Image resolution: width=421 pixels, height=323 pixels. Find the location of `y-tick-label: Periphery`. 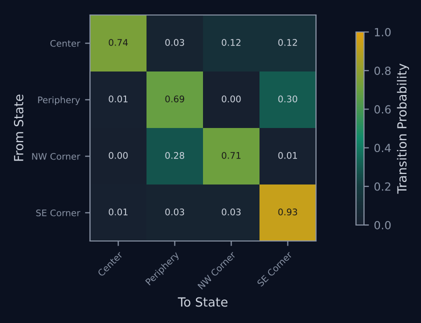

y-tick-label: Periphery is located at coordinates (59, 101).